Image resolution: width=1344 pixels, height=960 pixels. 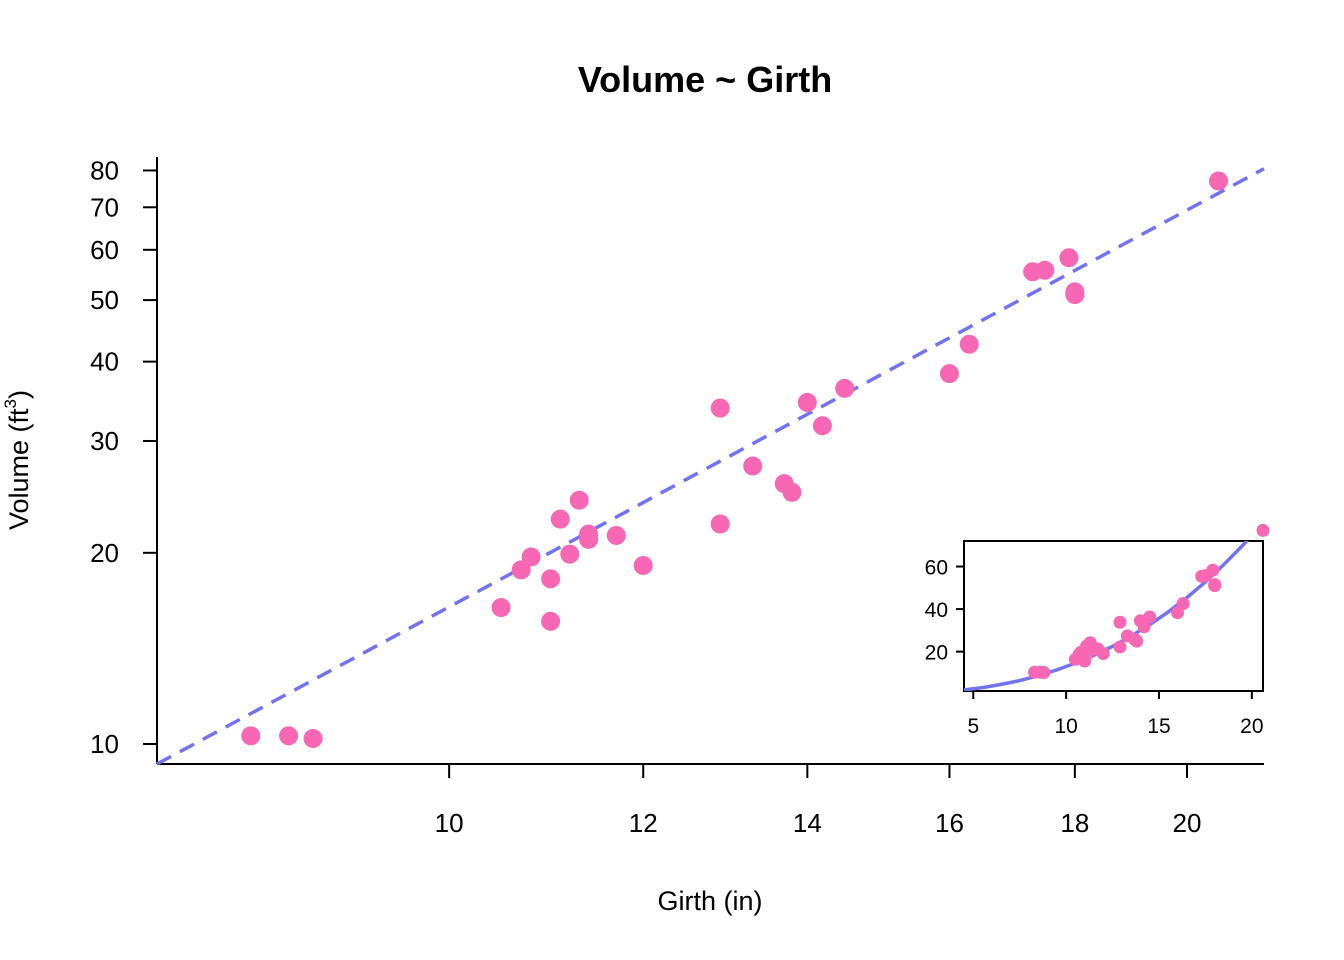 I want to click on y-tick-label-3: 40, so click(x=104, y=362).